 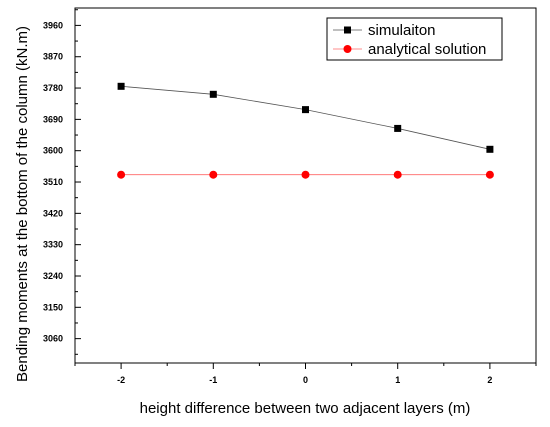 I want to click on legend-marker-analytical, so click(x=347, y=49).